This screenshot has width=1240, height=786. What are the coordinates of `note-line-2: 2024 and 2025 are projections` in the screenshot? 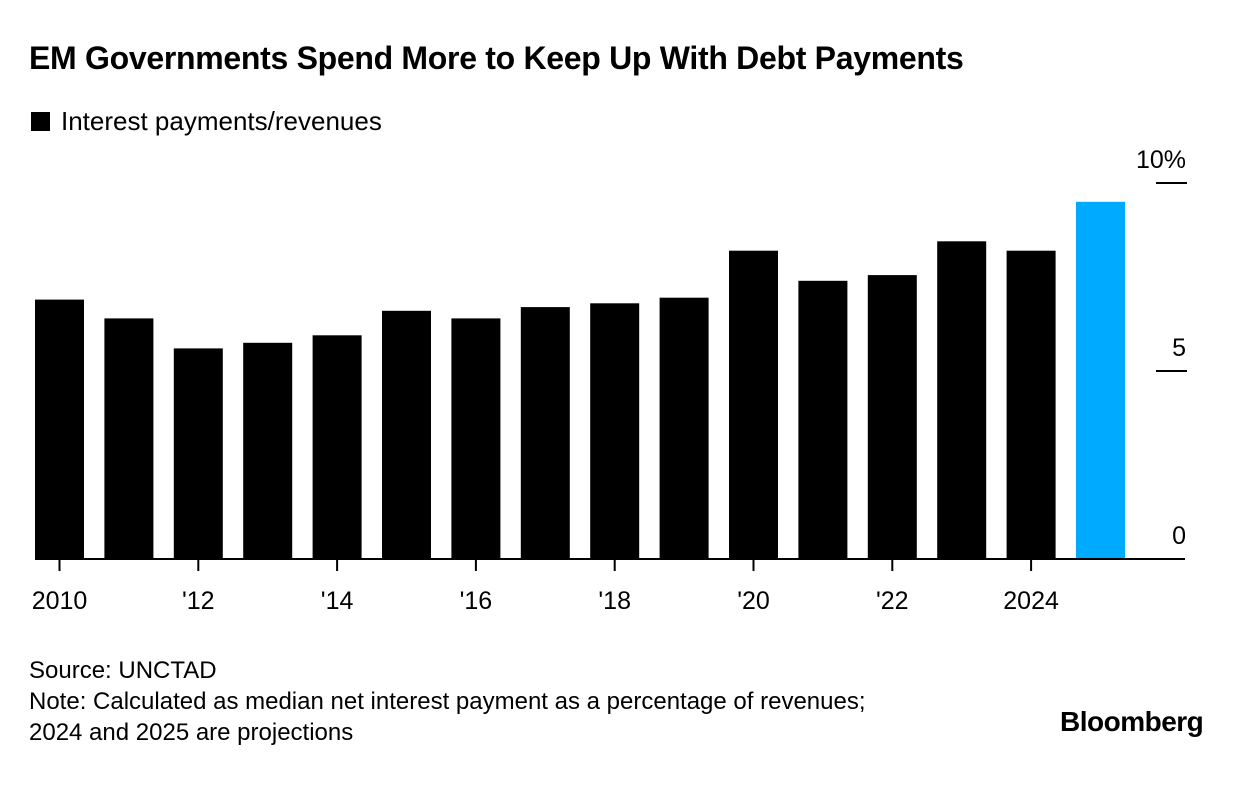 It's located at (191, 732).